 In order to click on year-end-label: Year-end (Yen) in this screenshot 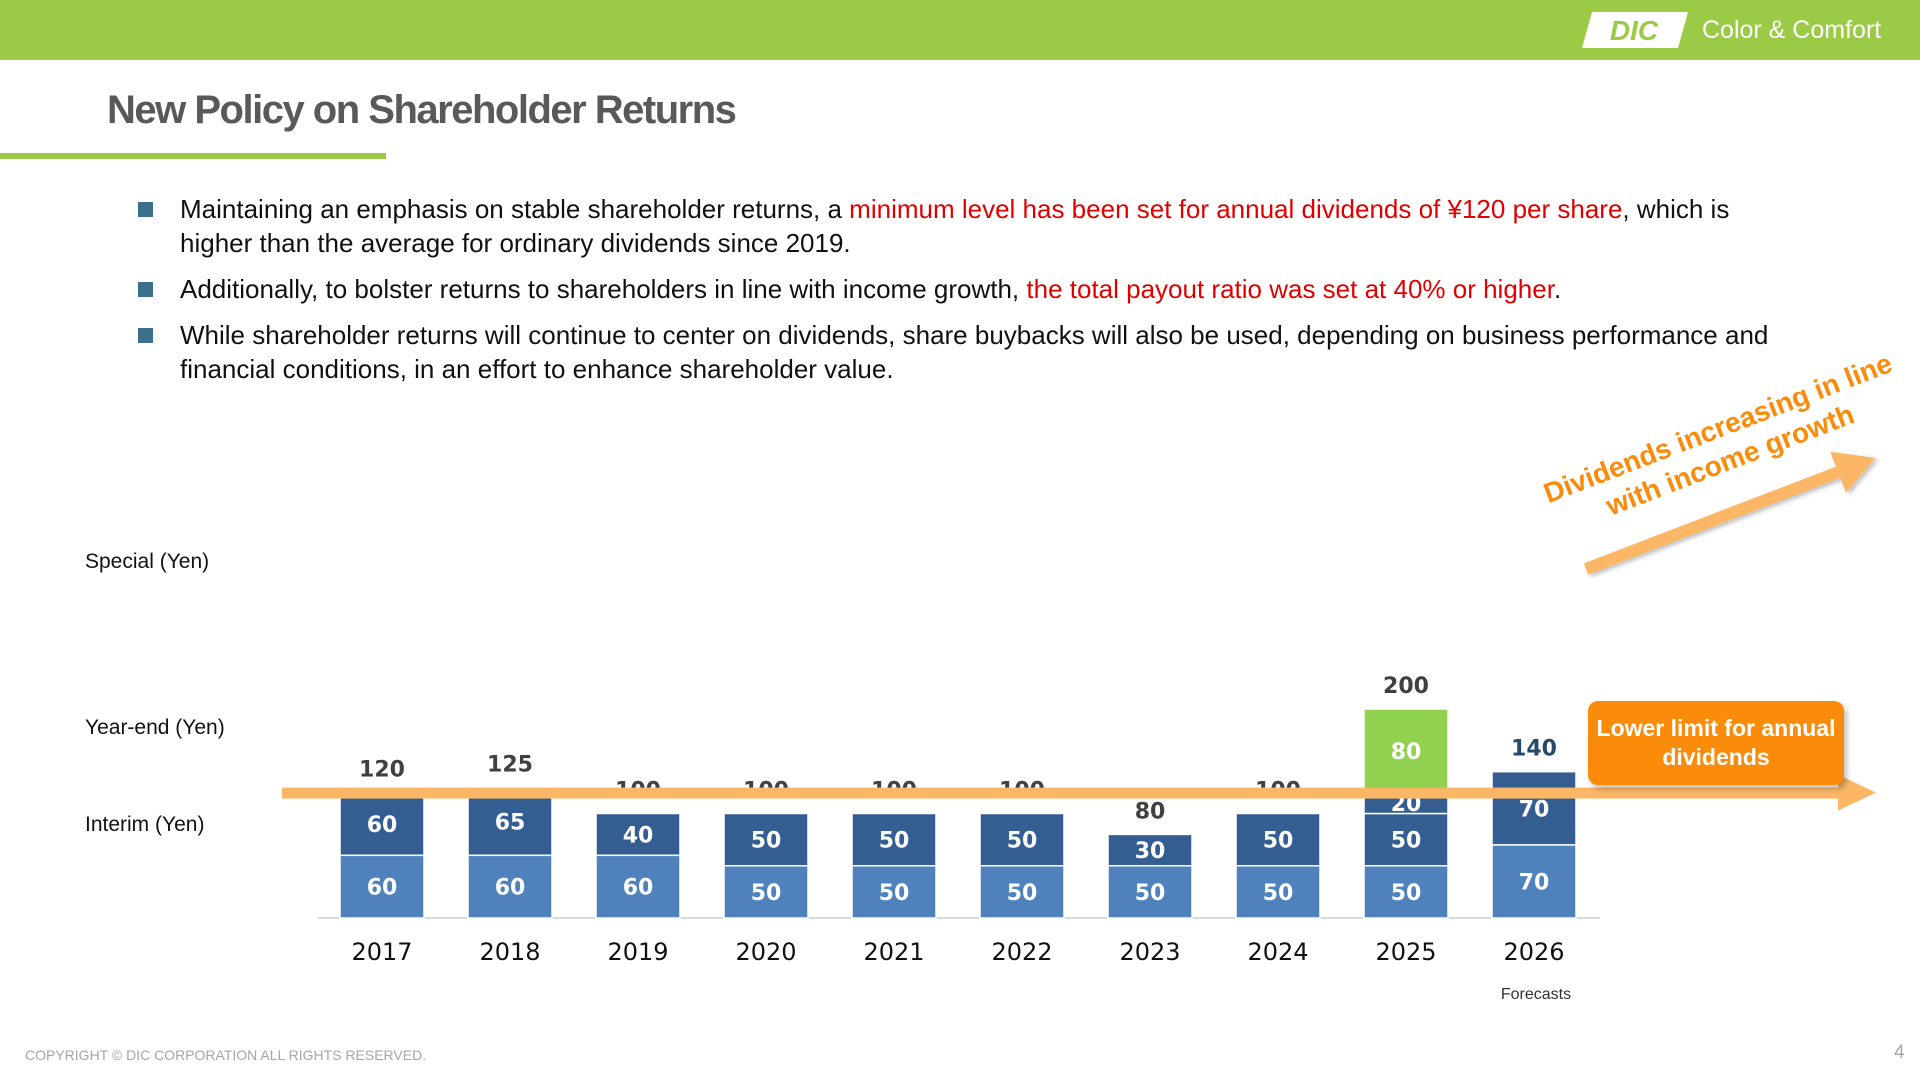, I will do `click(155, 727)`.